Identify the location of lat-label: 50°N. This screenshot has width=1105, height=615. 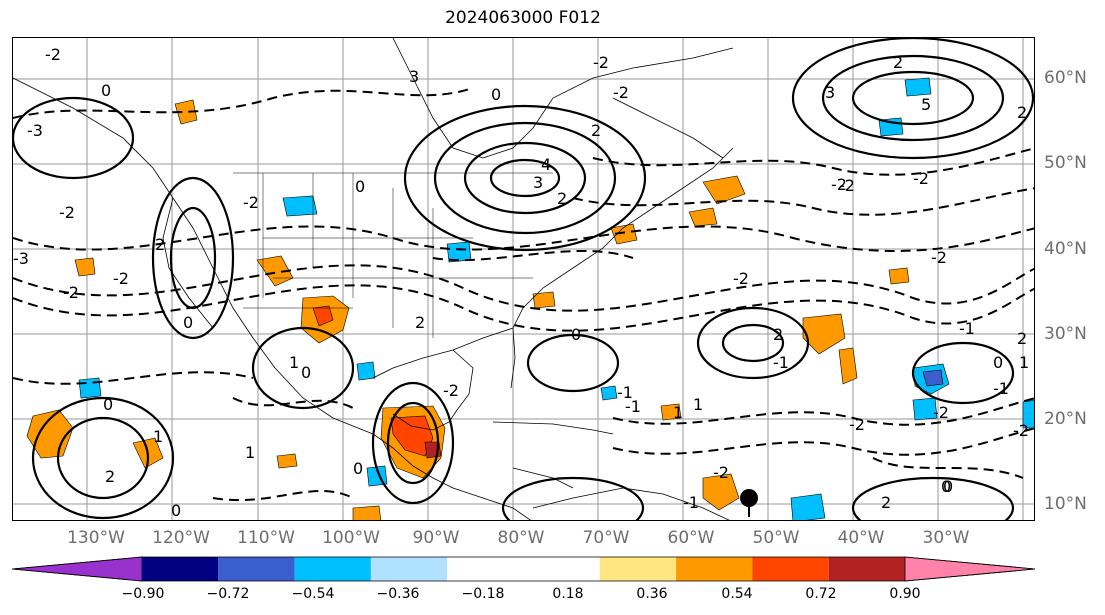
(1065, 163).